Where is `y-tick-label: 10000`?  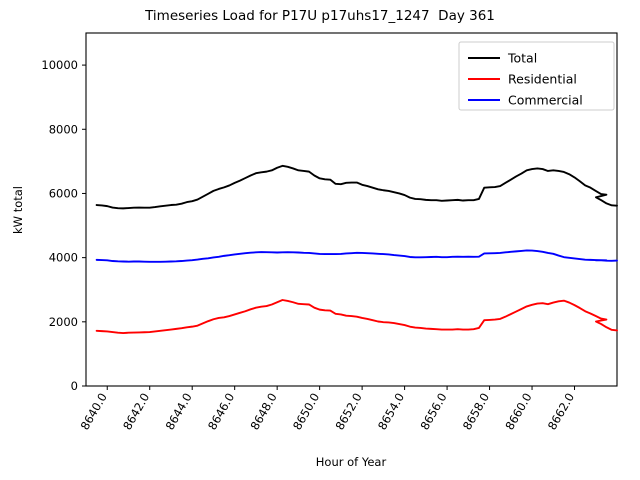 y-tick-label: 10000 is located at coordinates (59, 65).